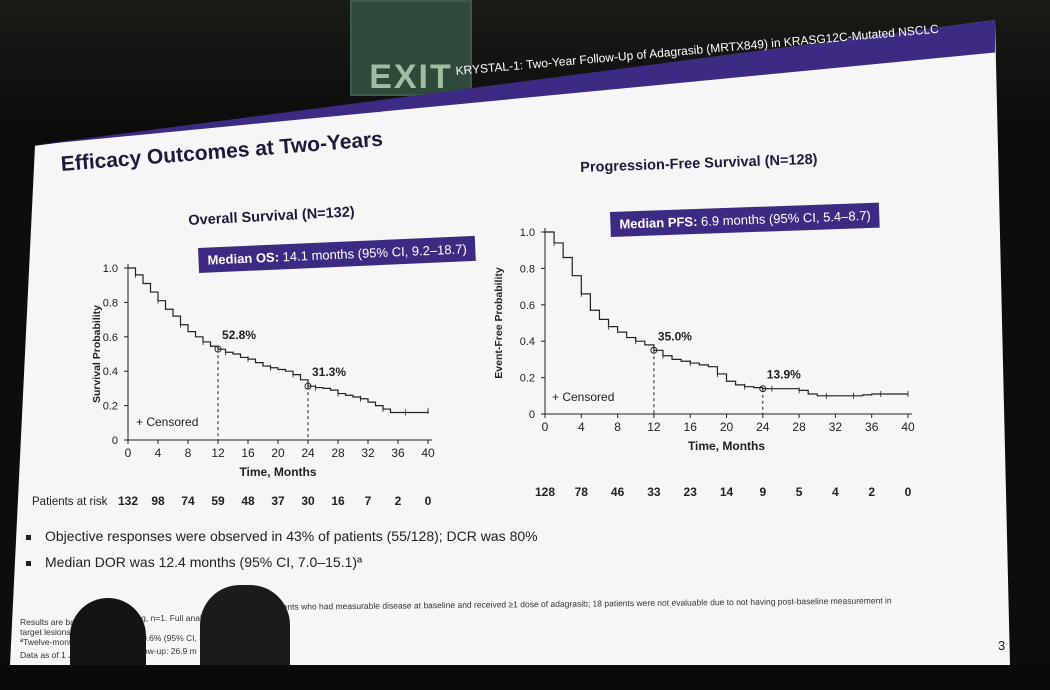  What do you see at coordinates (239, 335) in the screenshot?
I see `annotation-label: 52.8%` at bounding box center [239, 335].